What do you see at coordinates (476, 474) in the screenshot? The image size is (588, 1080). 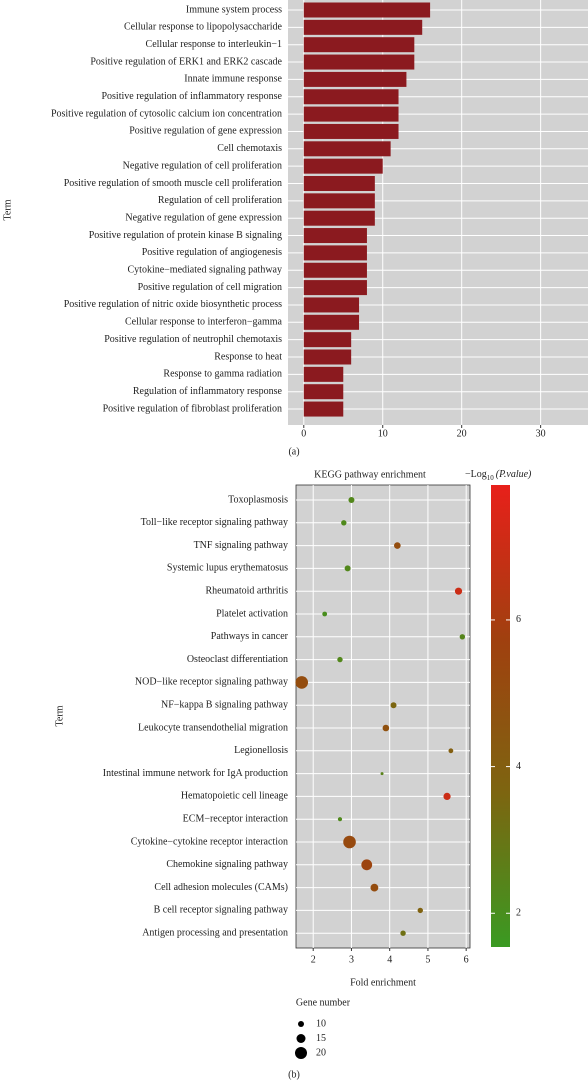 I see `colorbar-title-prefix: −Log` at bounding box center [476, 474].